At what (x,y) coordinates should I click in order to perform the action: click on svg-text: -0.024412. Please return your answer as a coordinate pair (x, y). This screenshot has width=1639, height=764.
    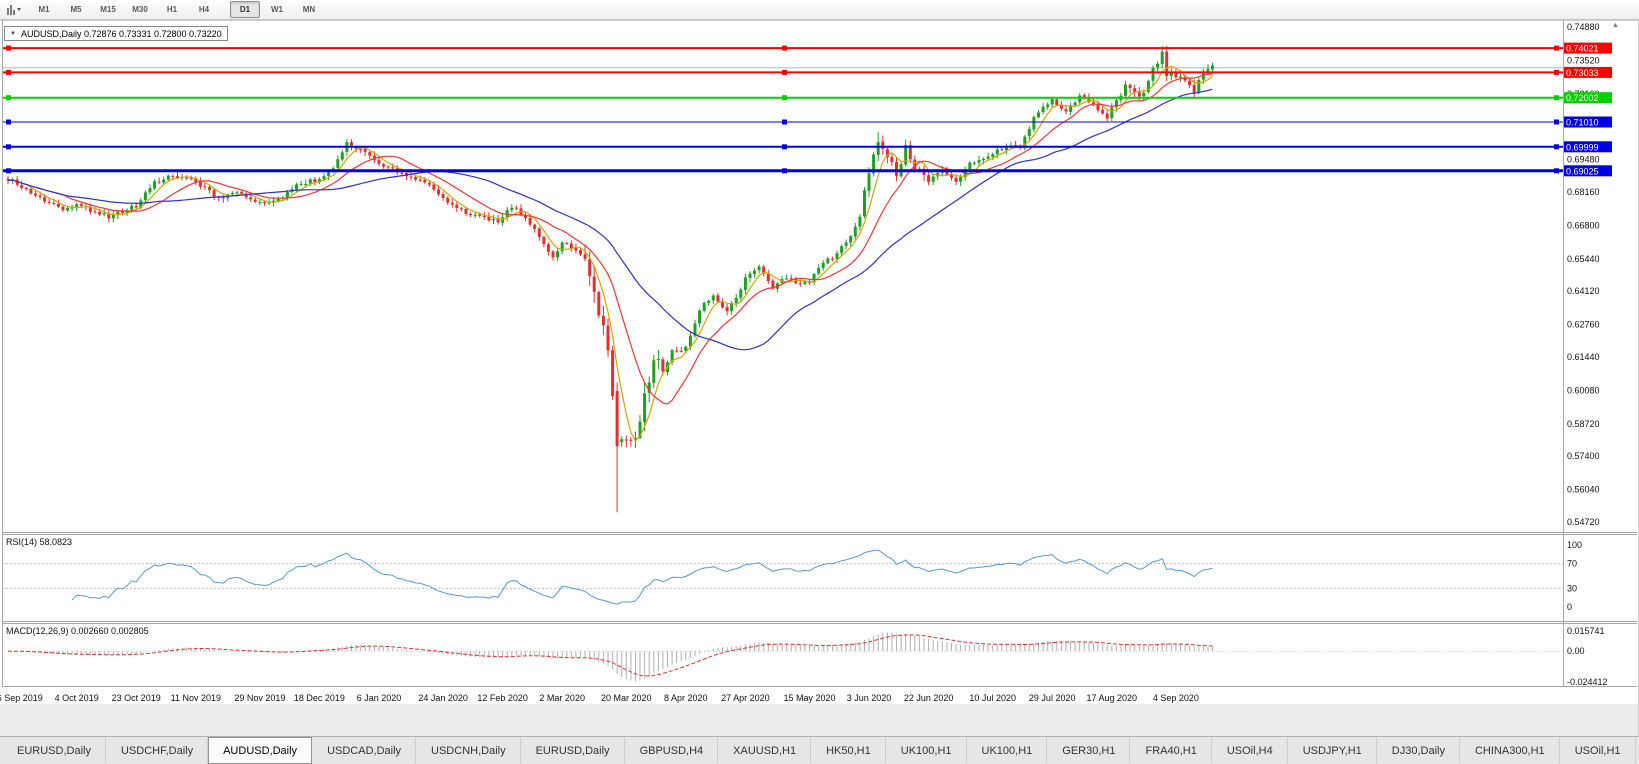
    Looking at the image, I should click on (1587, 682).